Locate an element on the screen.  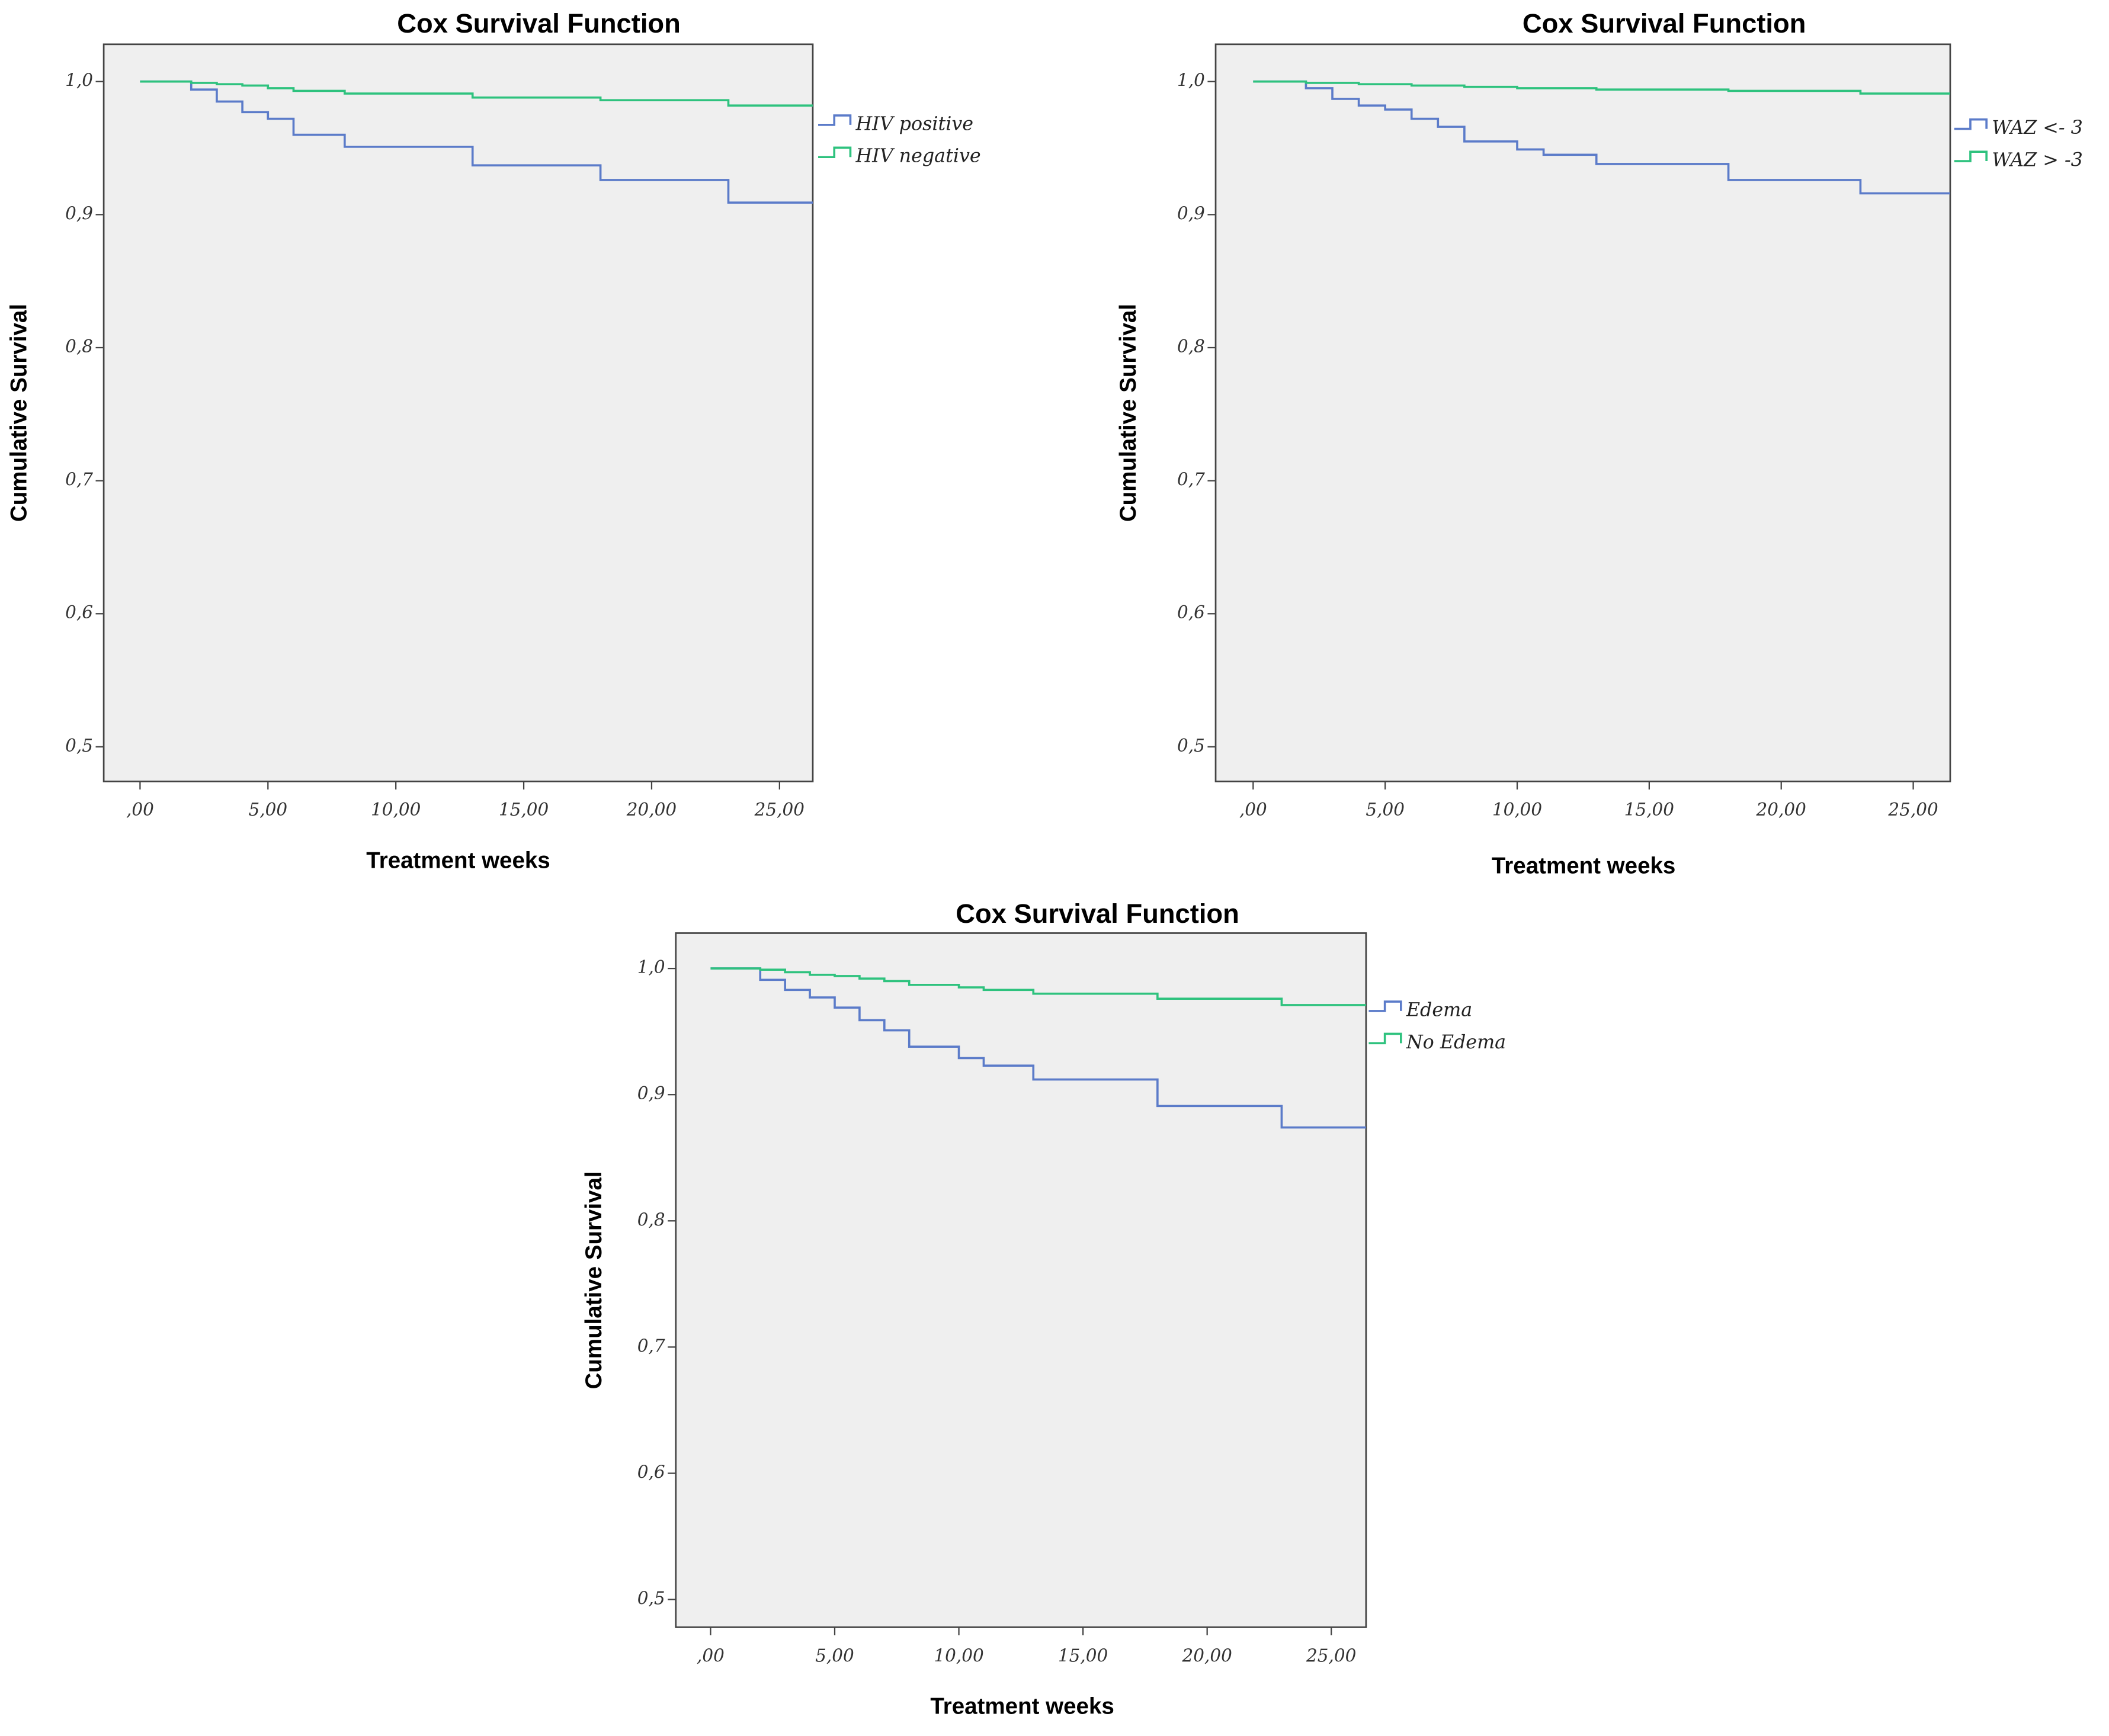
legend-label: No Edema is located at coordinates (1456, 1042).